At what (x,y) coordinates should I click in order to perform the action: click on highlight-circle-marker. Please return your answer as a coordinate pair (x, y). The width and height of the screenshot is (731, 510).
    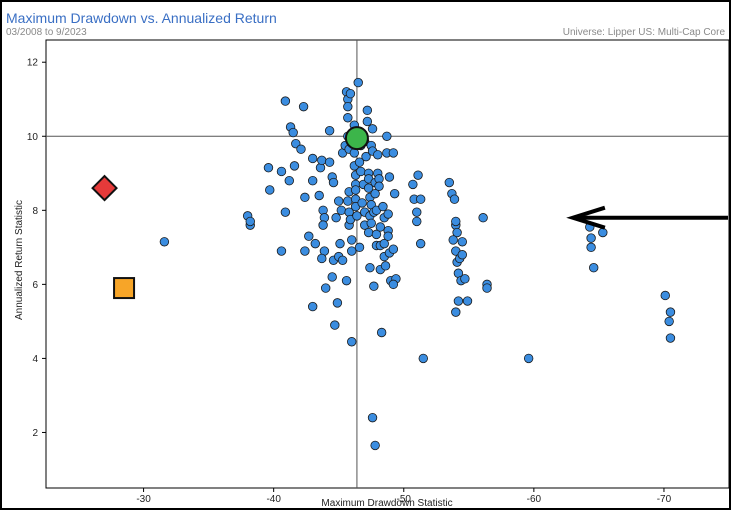
    Looking at the image, I should click on (356, 138).